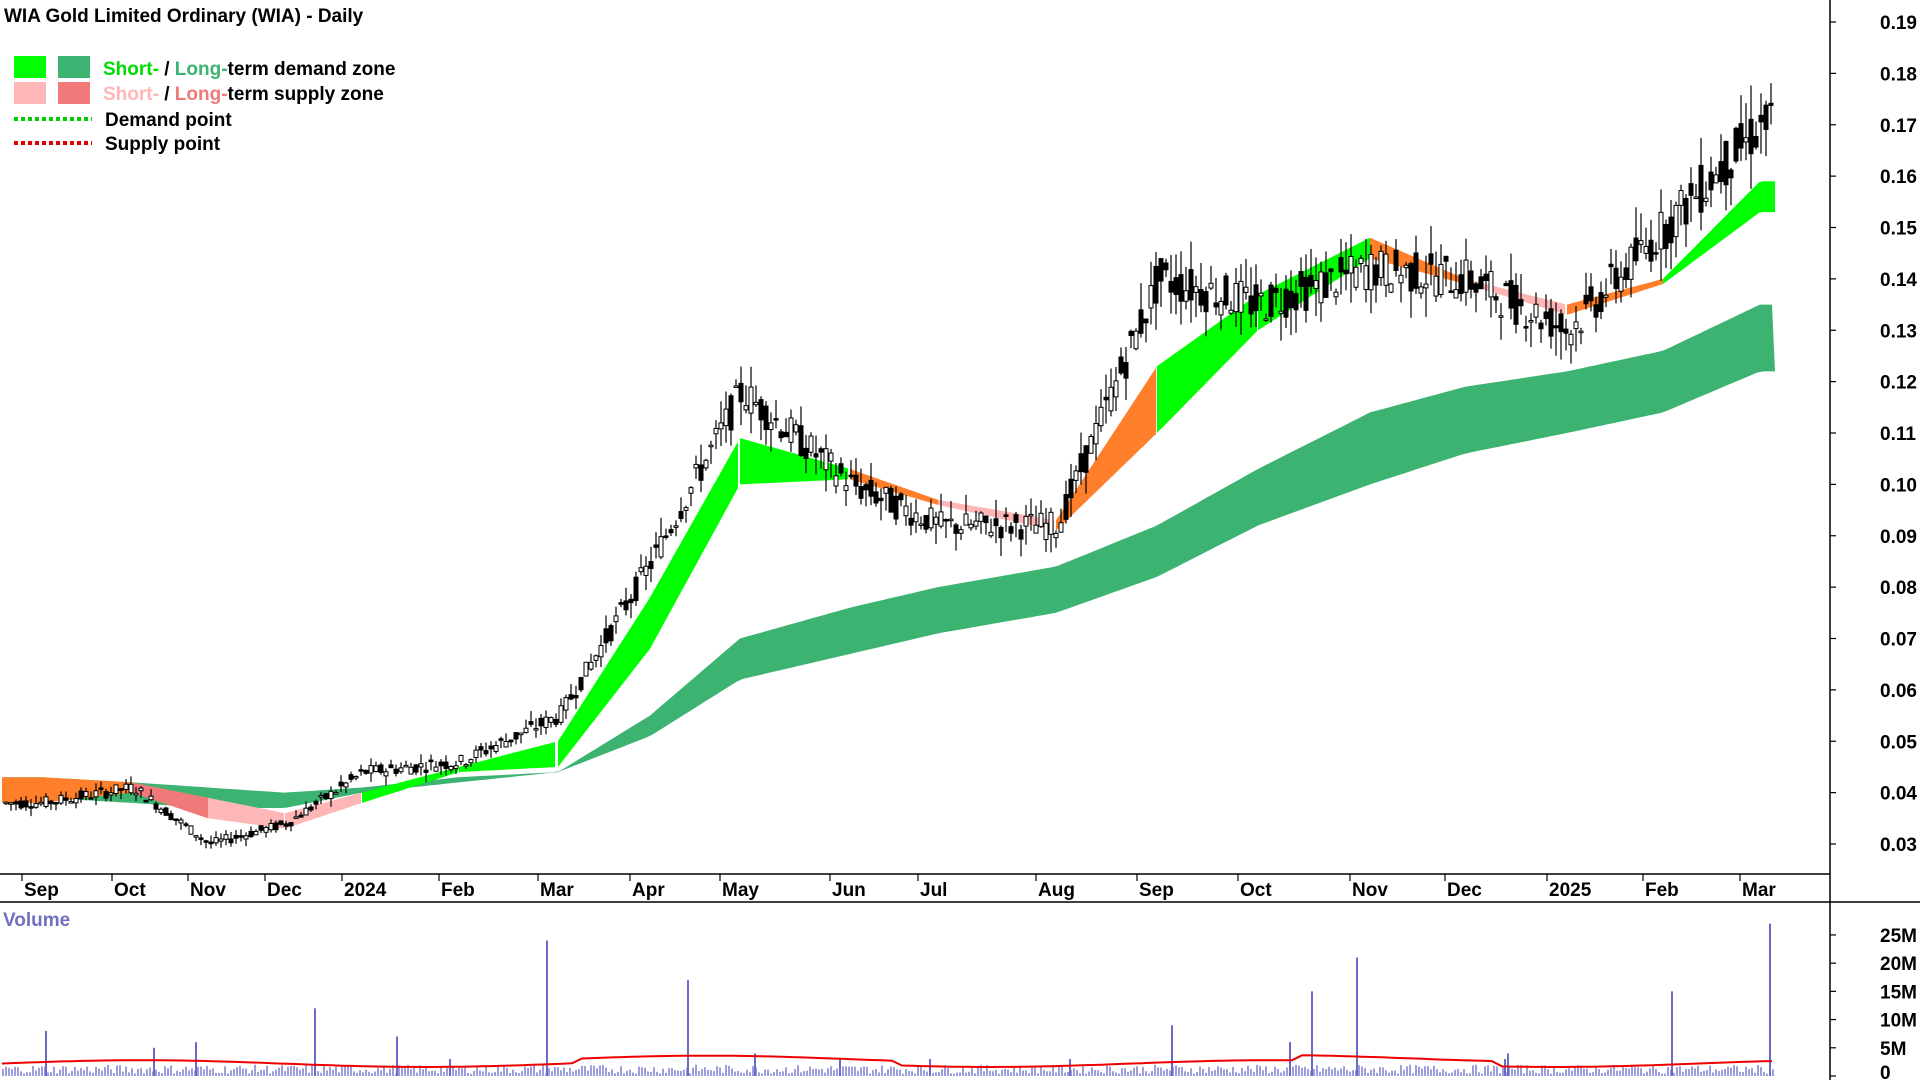 The width and height of the screenshot is (1920, 1080). Describe the element at coordinates (1898, 434) in the screenshot. I see `price-tick-label: 0.11` at that location.